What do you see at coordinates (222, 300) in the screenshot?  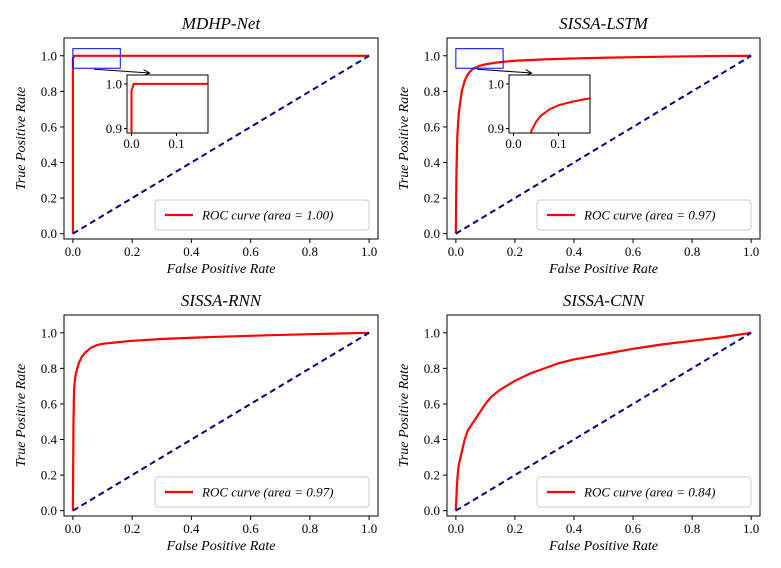 I see `chart-title: SISSA-RNN` at bounding box center [222, 300].